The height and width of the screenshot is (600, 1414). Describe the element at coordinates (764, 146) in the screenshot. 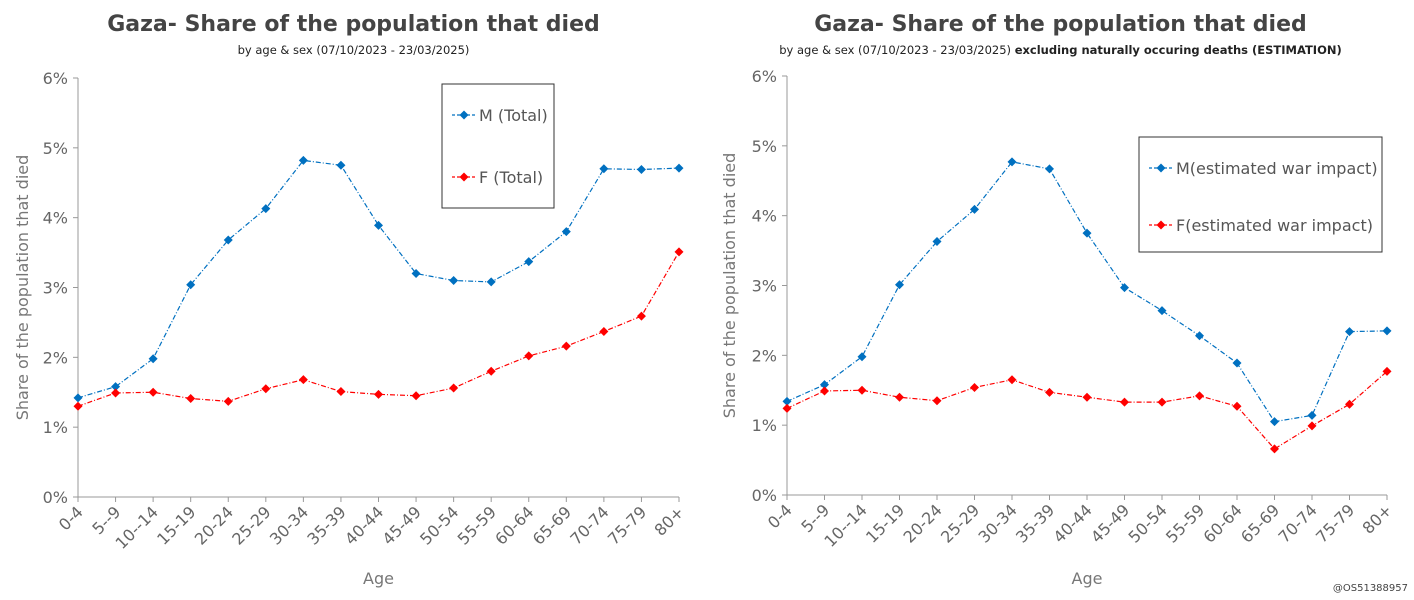

I see `y-tick-label: 5%` at that location.